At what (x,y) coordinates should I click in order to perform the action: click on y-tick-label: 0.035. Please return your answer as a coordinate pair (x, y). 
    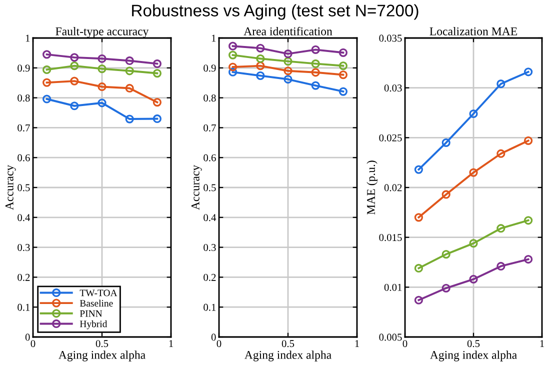
    Looking at the image, I should click on (390, 38).